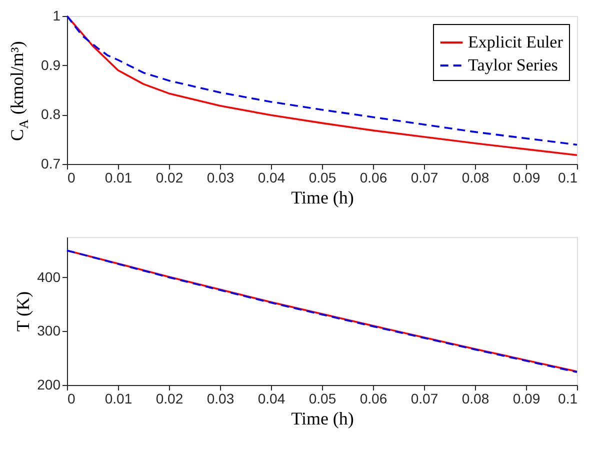 The width and height of the screenshot is (605, 462). I want to click on y-tick-label: 0.8, so click(51, 114).